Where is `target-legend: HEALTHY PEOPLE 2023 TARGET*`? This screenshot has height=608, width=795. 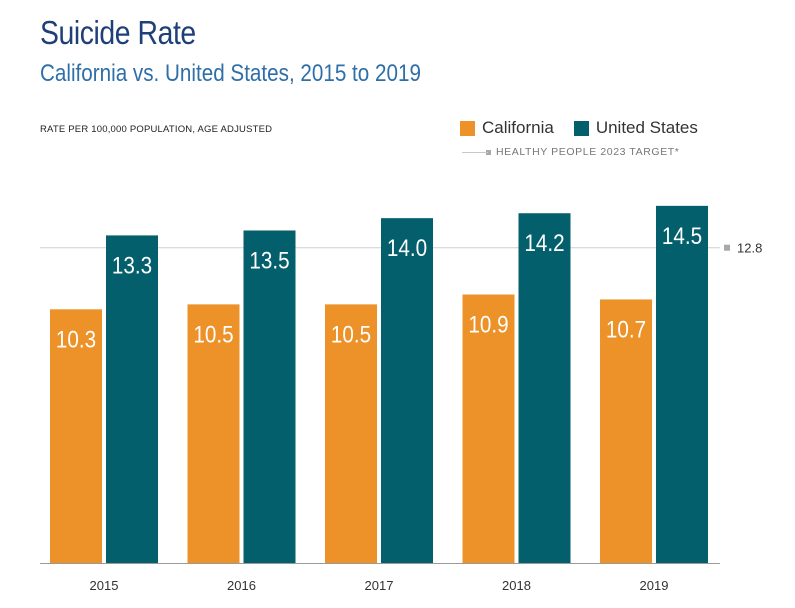 target-legend: HEALTHY PEOPLE 2023 TARGET* is located at coordinates (571, 152).